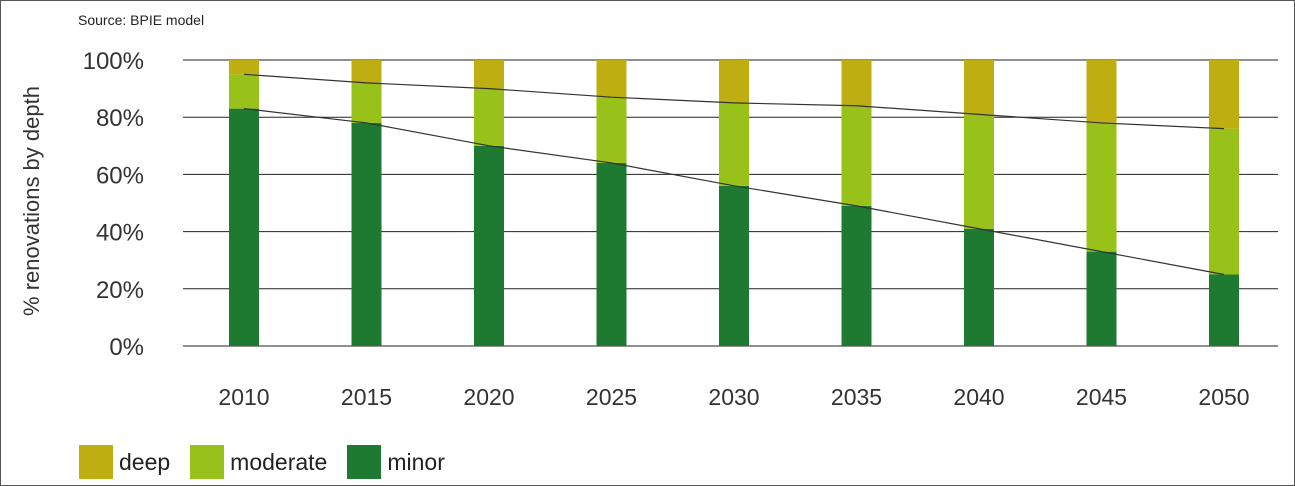 This screenshot has height=486, width=1295. Describe the element at coordinates (1101, 397) in the screenshot. I see `x-tick-label: 2045` at that location.